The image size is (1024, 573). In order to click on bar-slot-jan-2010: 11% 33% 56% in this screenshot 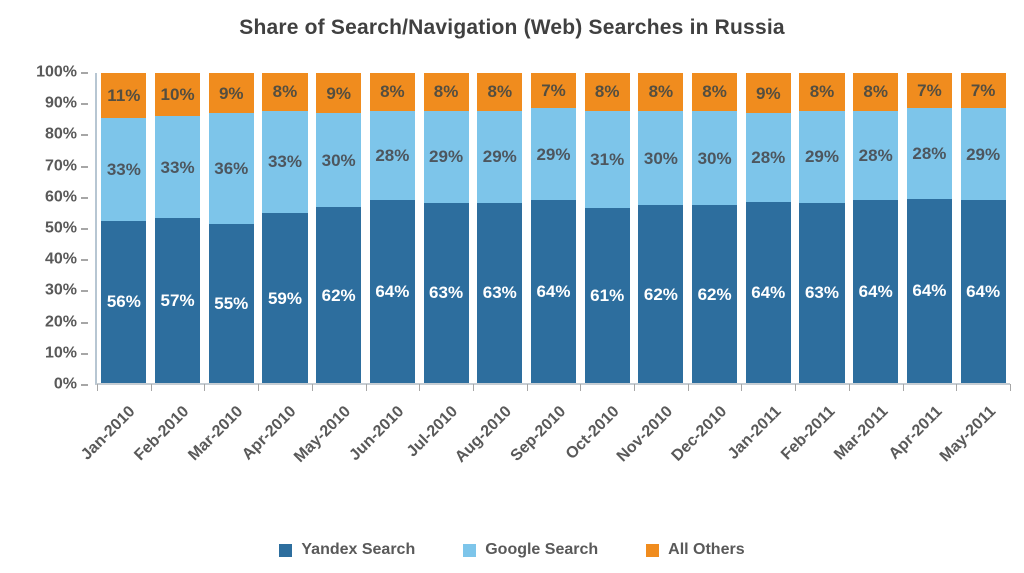, I will do `click(124, 228)`.